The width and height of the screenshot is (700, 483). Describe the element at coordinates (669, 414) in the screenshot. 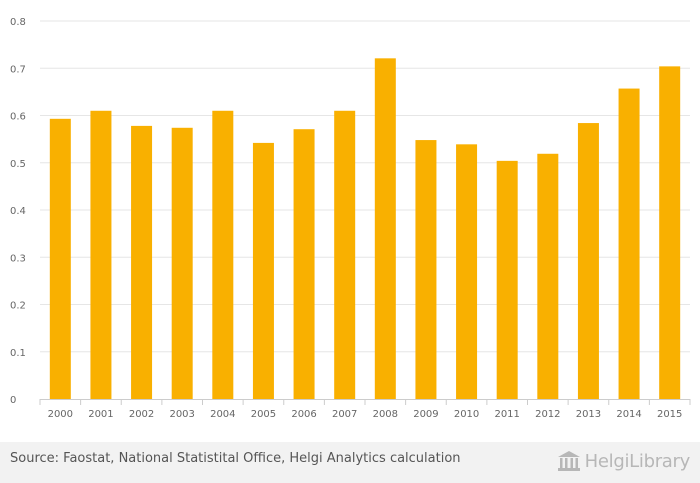

I see `x-tick-label: 2015` at that location.